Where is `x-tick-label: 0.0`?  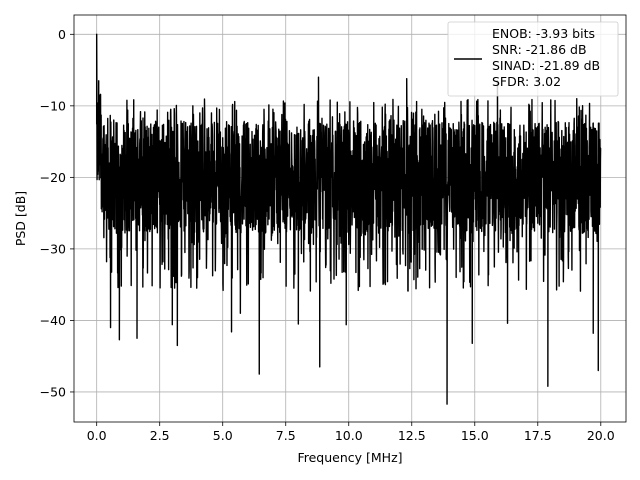 x-tick-label: 0.0 is located at coordinates (97, 435).